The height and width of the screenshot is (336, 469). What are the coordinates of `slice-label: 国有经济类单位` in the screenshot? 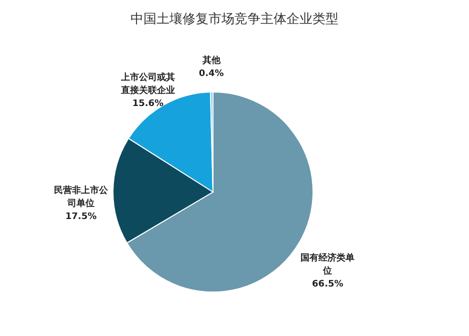 It's located at (327, 264).